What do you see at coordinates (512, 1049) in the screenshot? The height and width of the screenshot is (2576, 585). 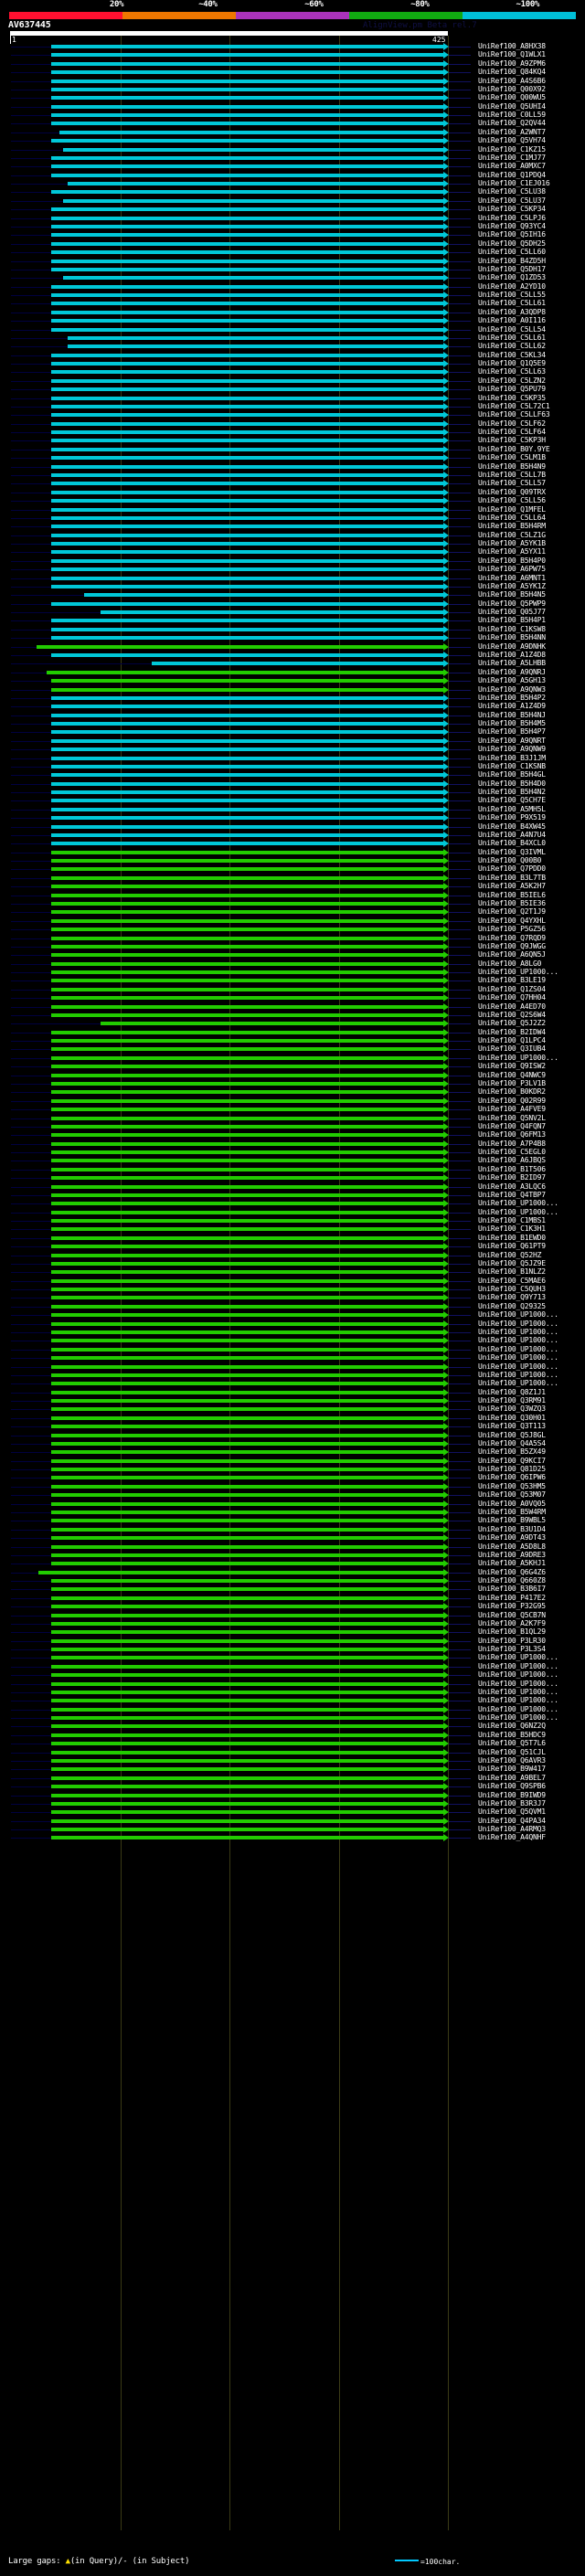 I see `subject-label: UniRef100_Q3IUB4` at bounding box center [512, 1049].